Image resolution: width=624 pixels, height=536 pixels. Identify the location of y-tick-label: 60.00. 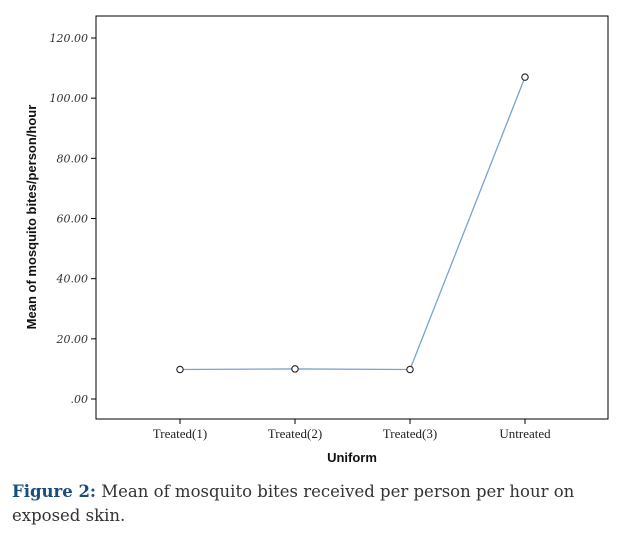
(73, 219).